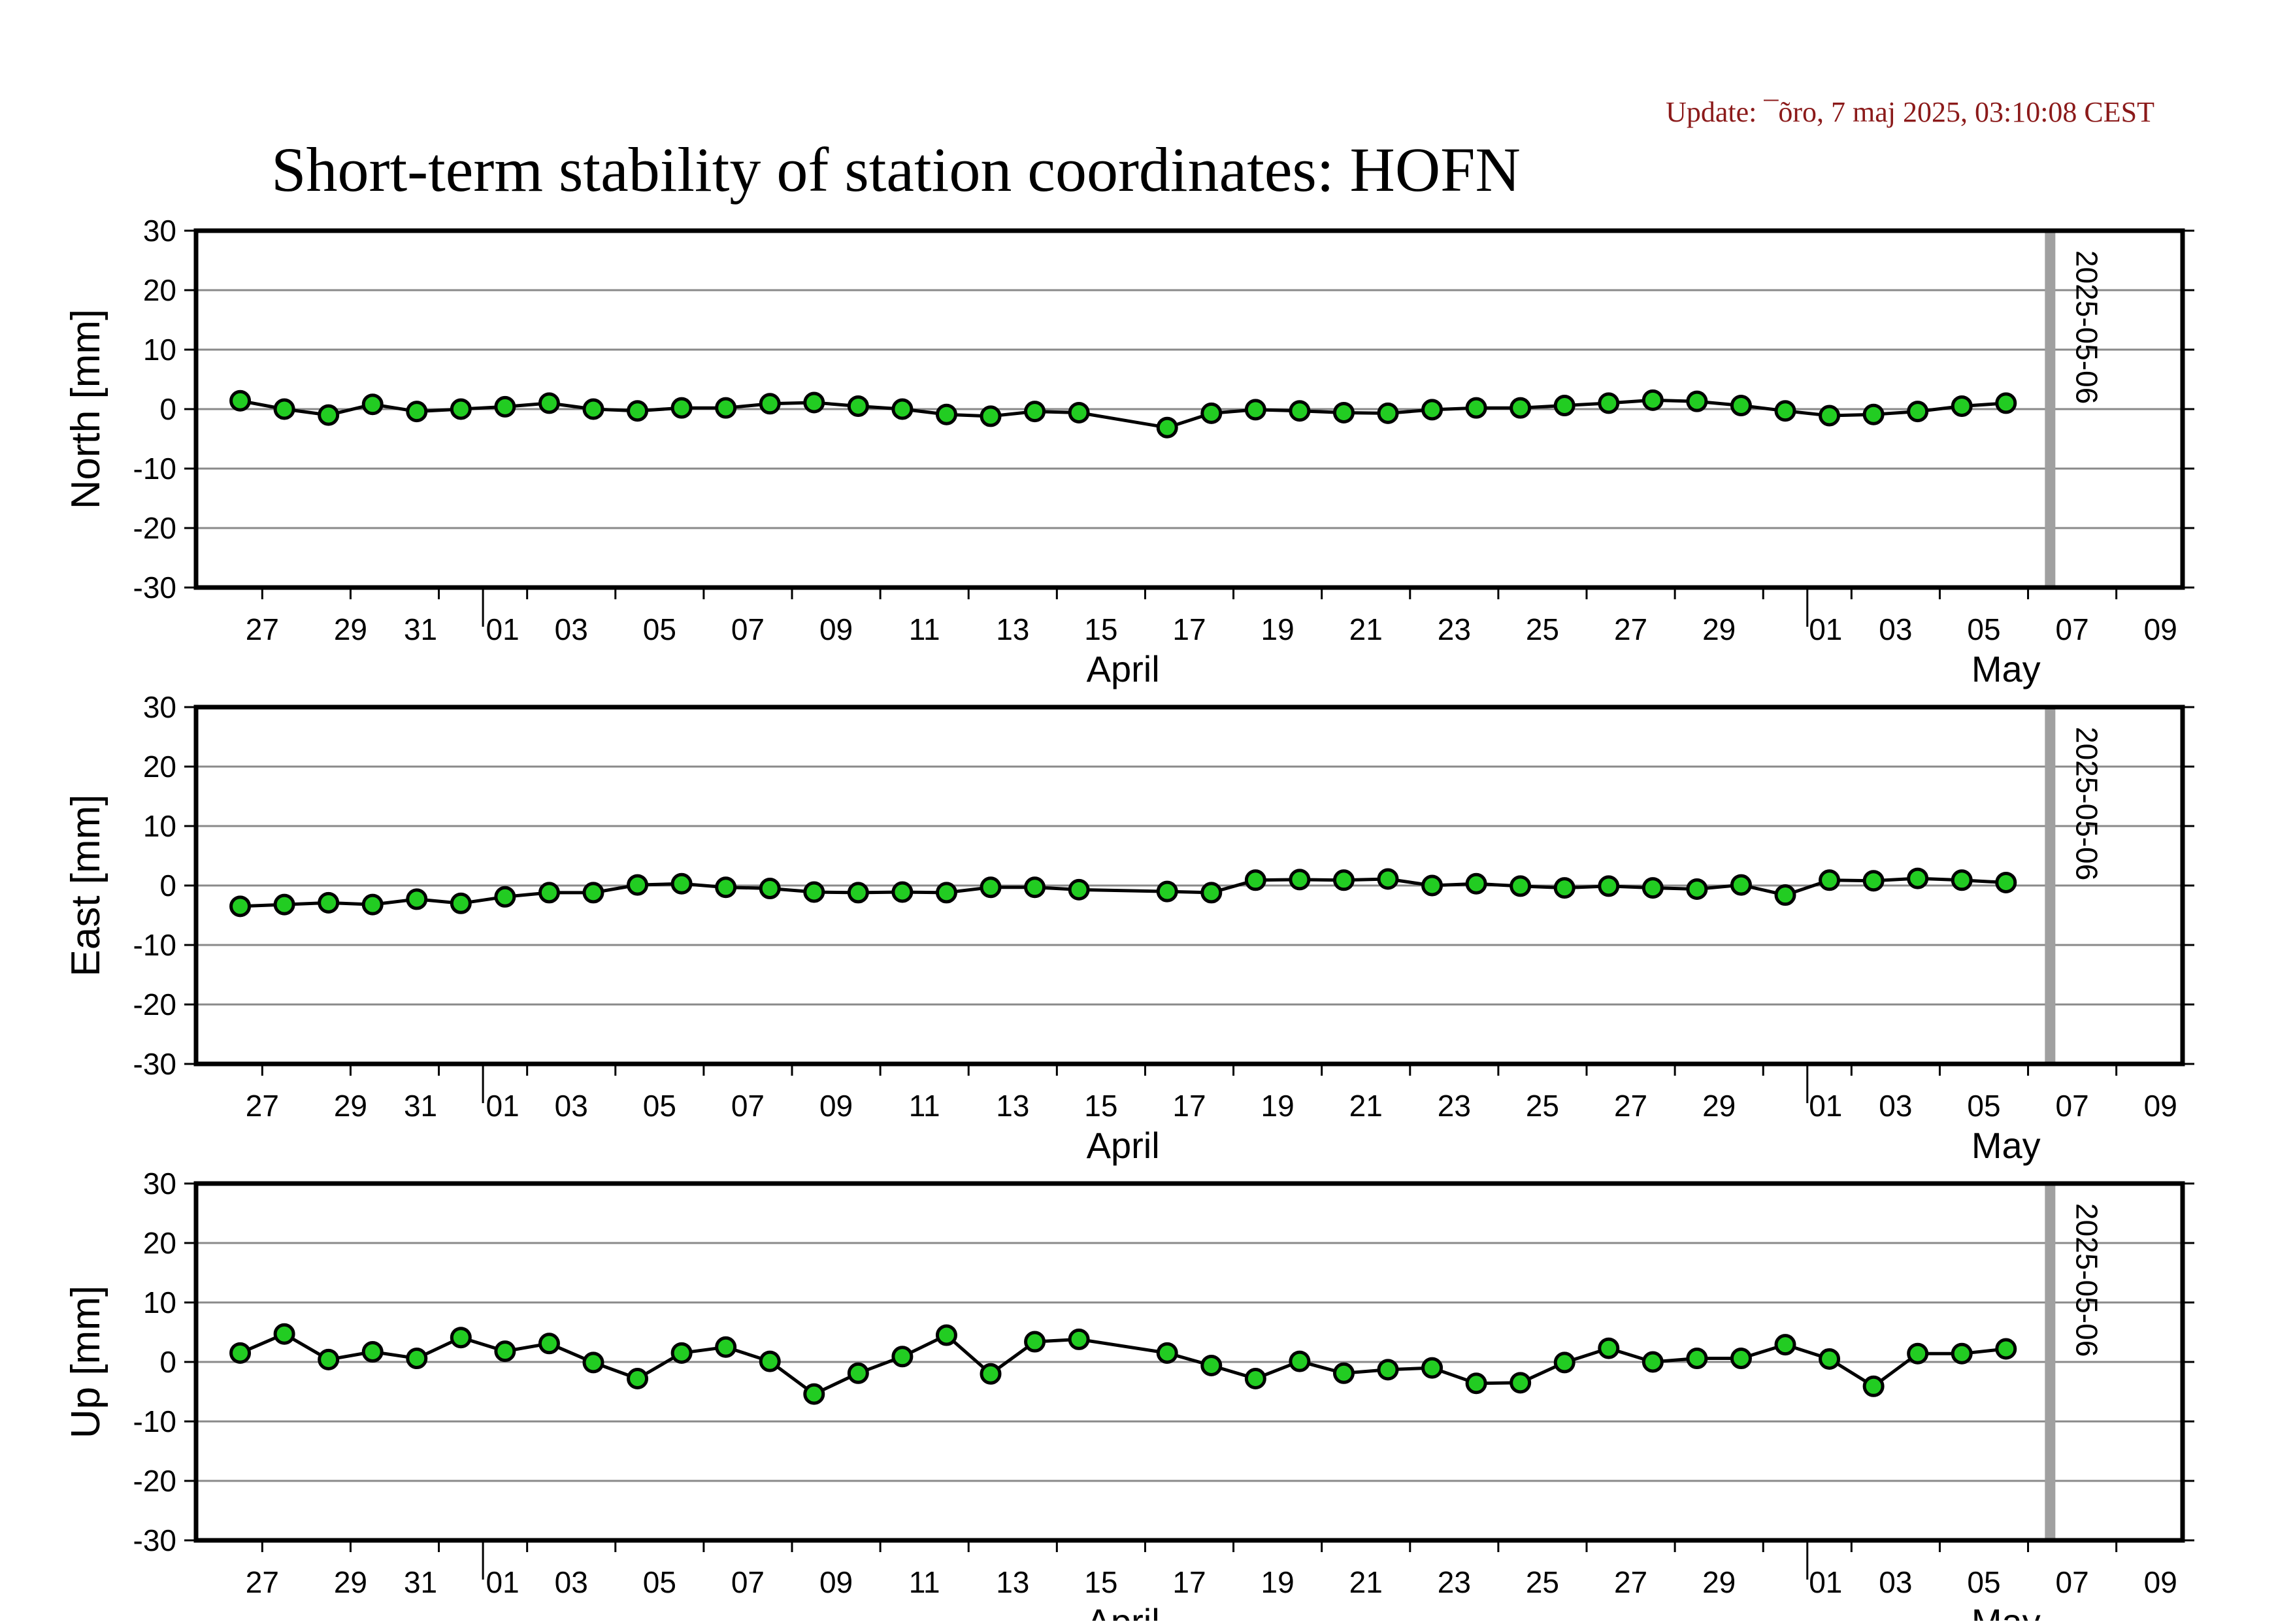 The height and width of the screenshot is (1624, 2293). I want to click on x-tick-label: 25, so click(1543, 629).